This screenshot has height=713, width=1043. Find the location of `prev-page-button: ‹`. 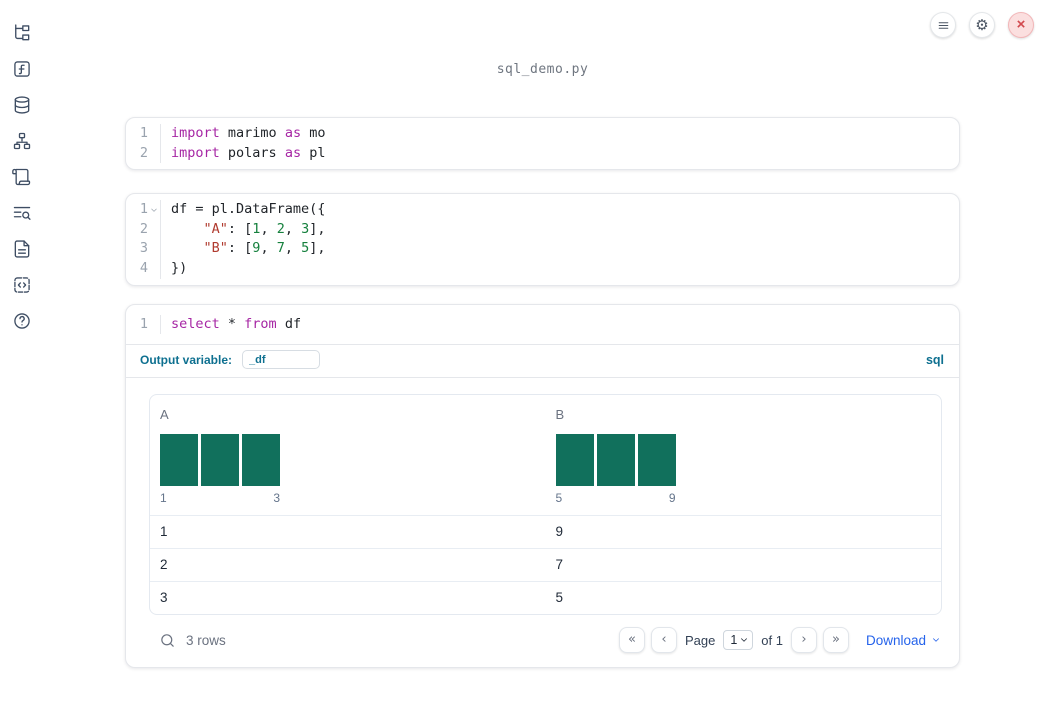

prev-page-button: ‹ is located at coordinates (663, 640).